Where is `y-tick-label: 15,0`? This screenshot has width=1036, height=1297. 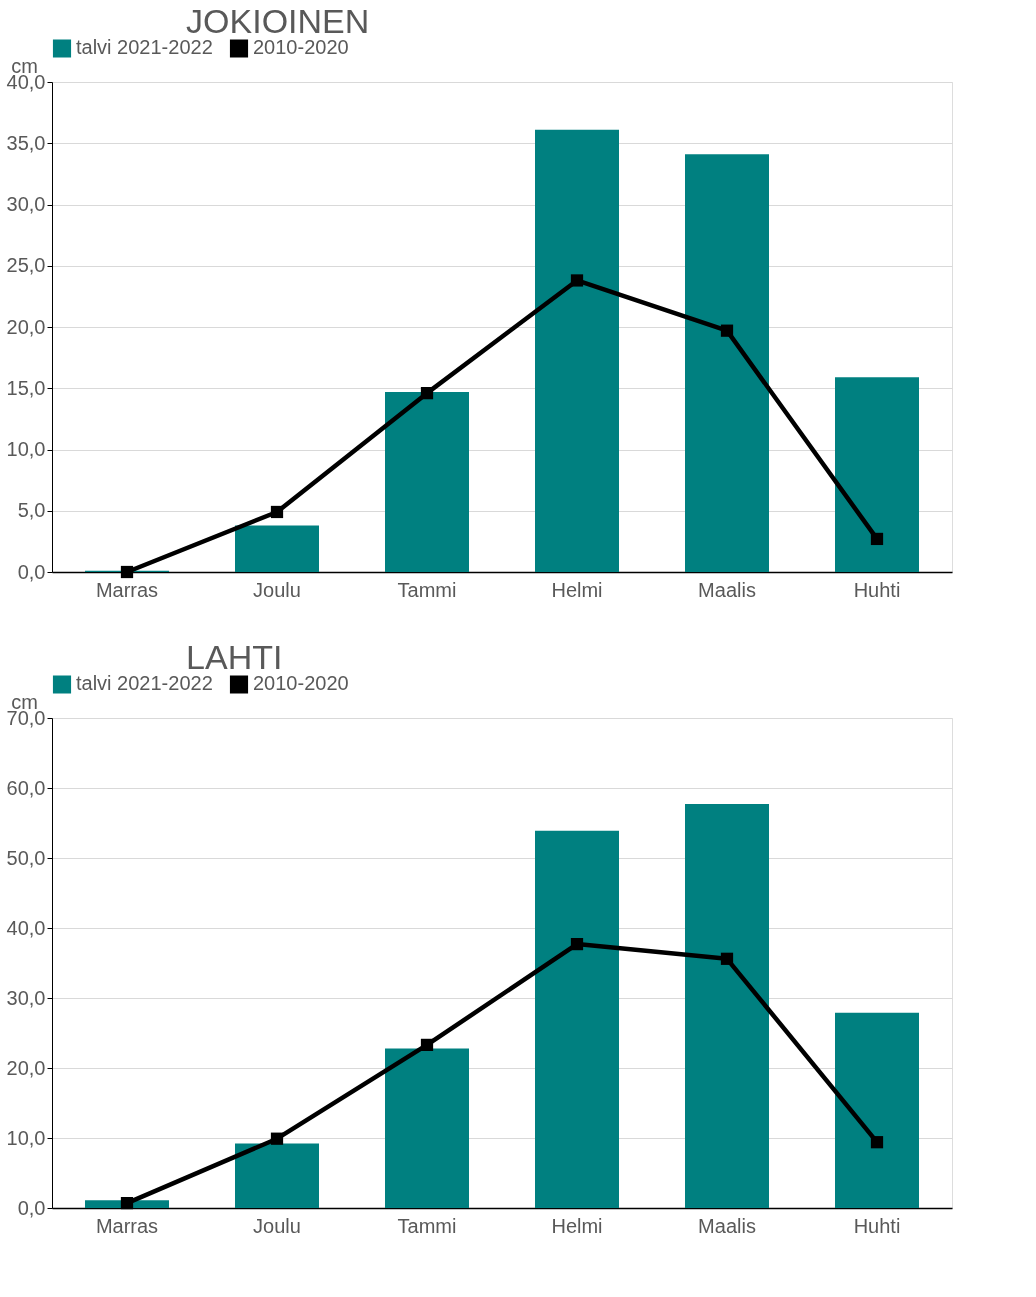 y-tick-label: 15,0 is located at coordinates (26, 387).